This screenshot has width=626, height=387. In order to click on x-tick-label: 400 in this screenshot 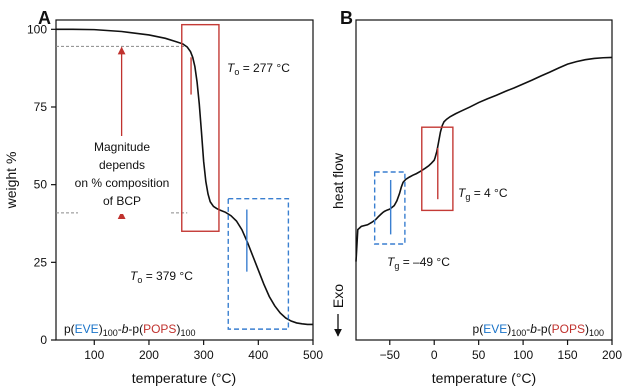, I will do `click(258, 355)`.